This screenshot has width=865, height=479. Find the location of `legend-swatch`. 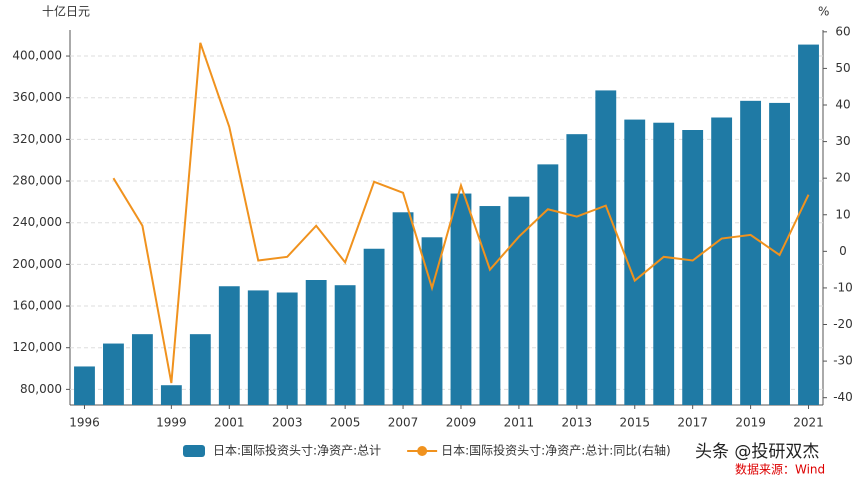

legend-swatch is located at coordinates (194, 451).